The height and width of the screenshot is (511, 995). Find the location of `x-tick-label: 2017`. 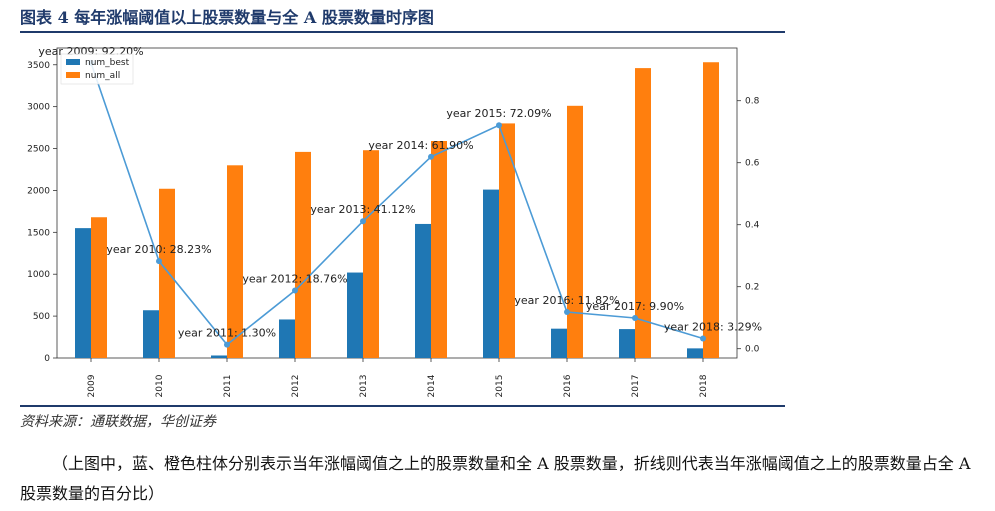

x-tick-label: 2017 is located at coordinates (636, 386).